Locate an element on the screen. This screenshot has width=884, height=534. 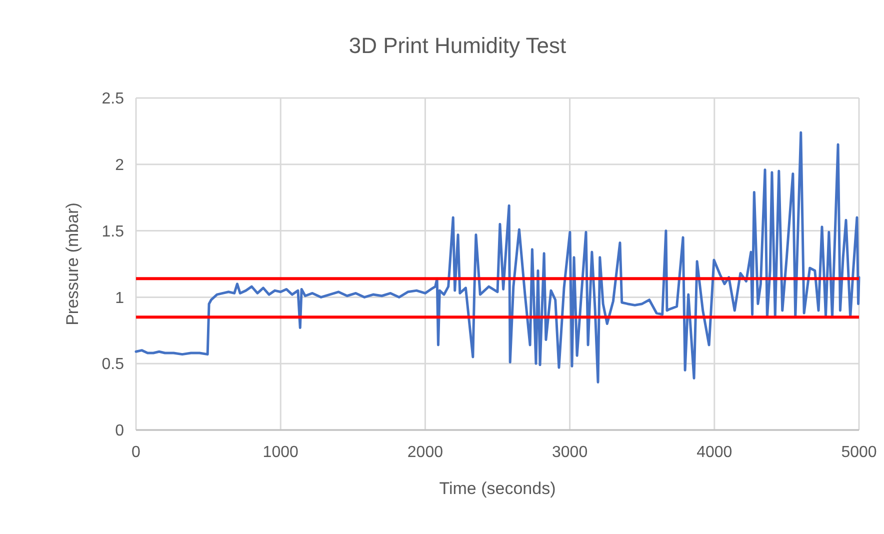
y-tick-label: 1.5 is located at coordinates (113, 231).